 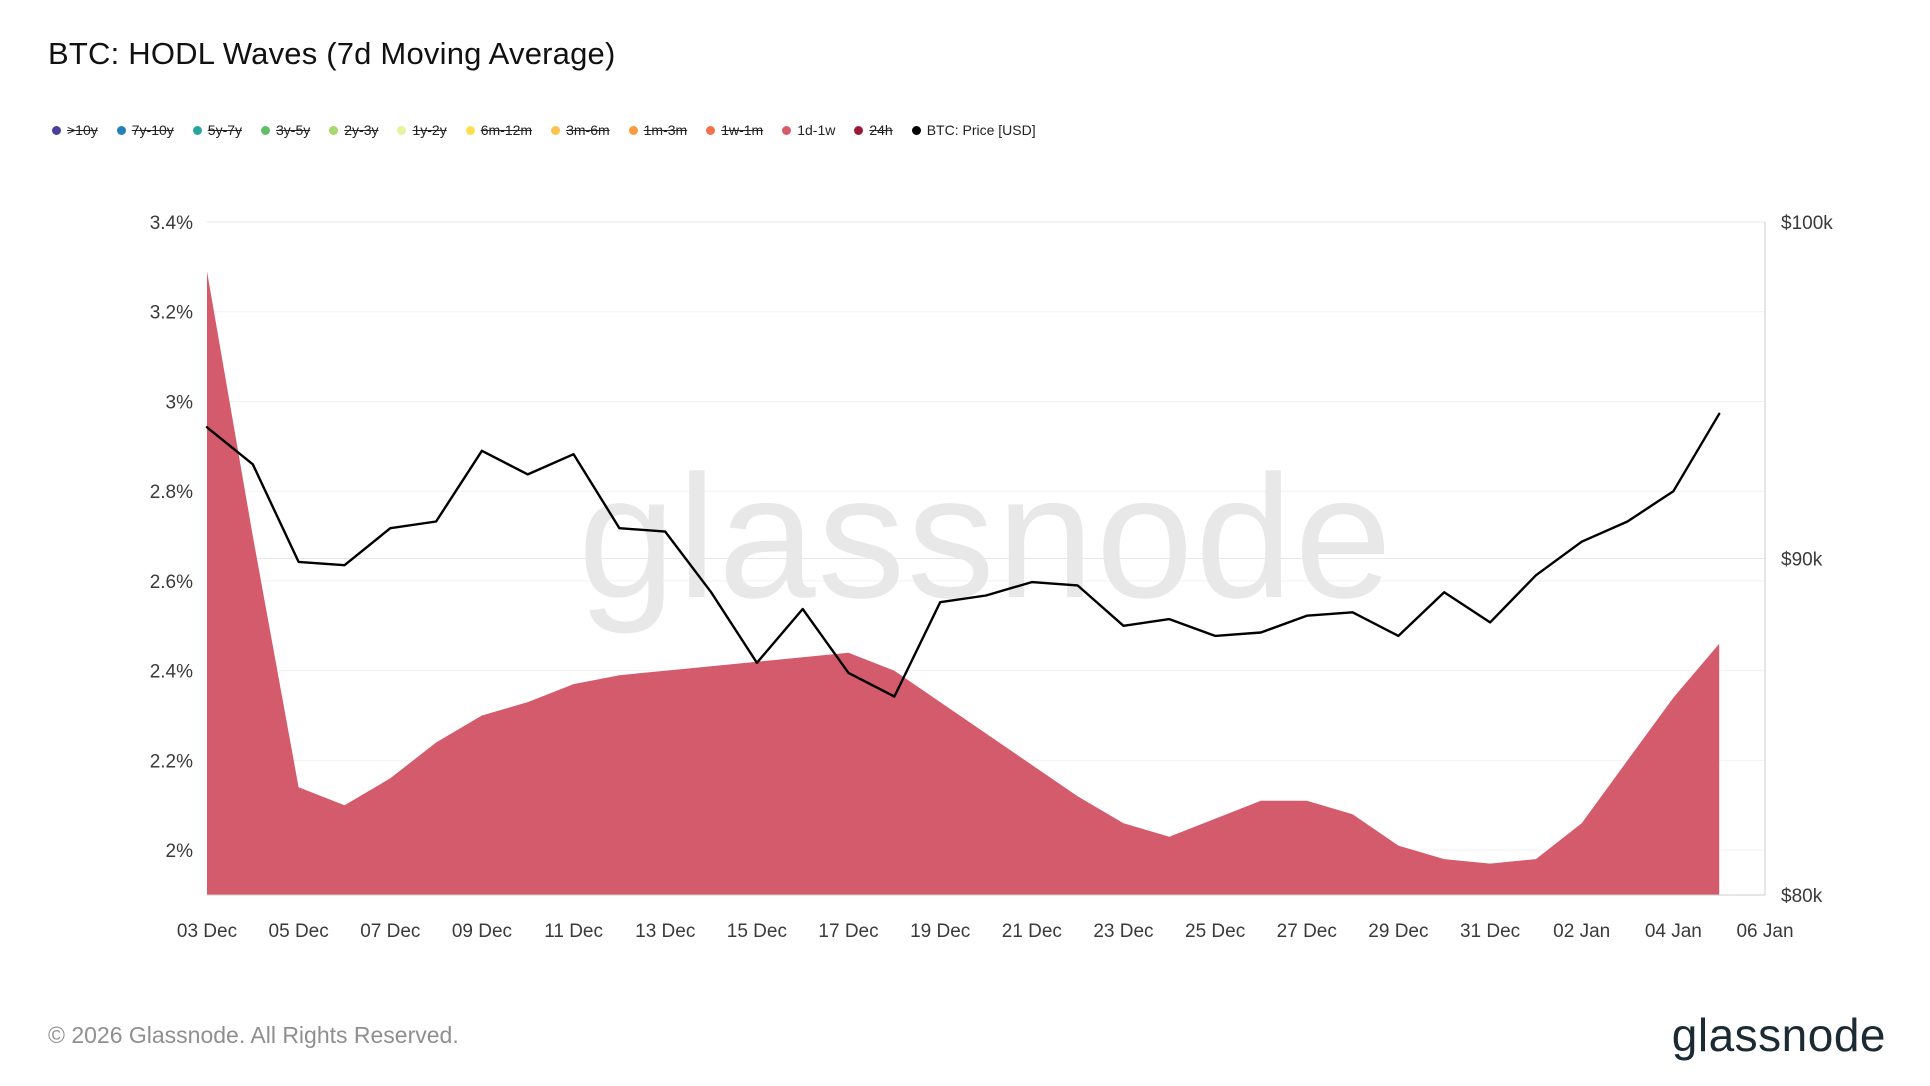 I want to click on legend-item-label: 2y-3y, so click(x=361, y=130).